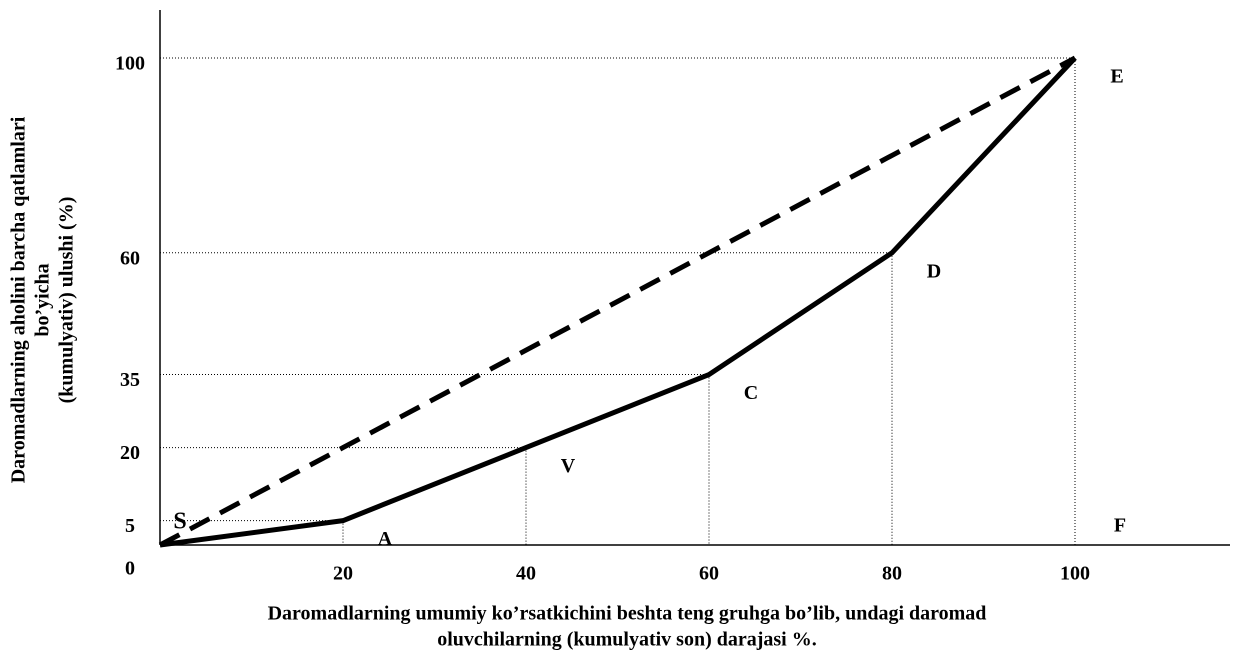 The width and height of the screenshot is (1235, 659). I want to click on point-label: V, so click(568, 466).